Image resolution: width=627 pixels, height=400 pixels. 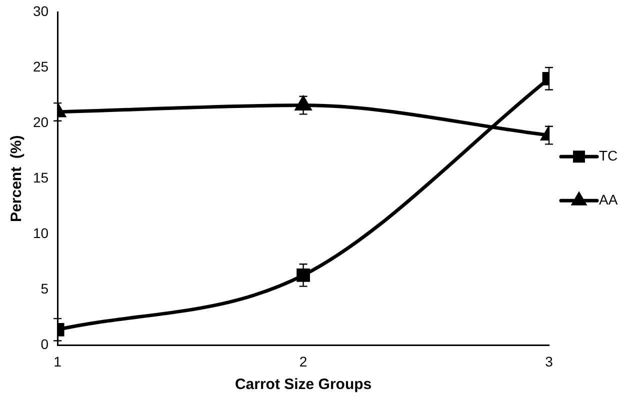 What do you see at coordinates (44, 288) in the screenshot?
I see `y-tick-label: 5` at bounding box center [44, 288].